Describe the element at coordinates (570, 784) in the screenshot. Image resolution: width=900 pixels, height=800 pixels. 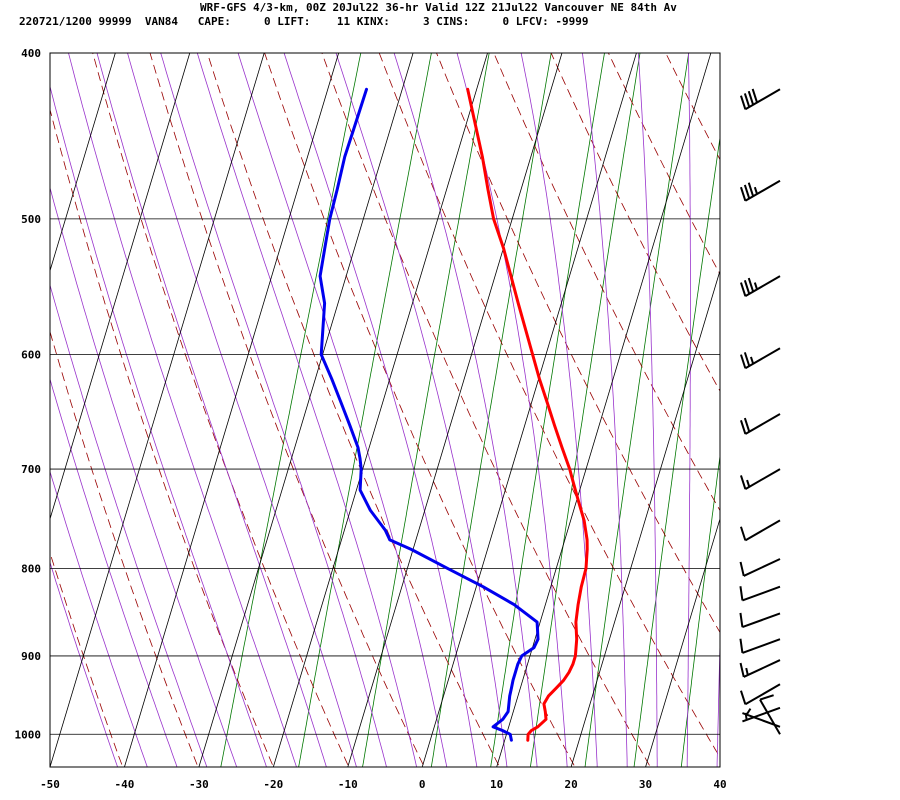
I see `x-tick-label: 20` at that location.